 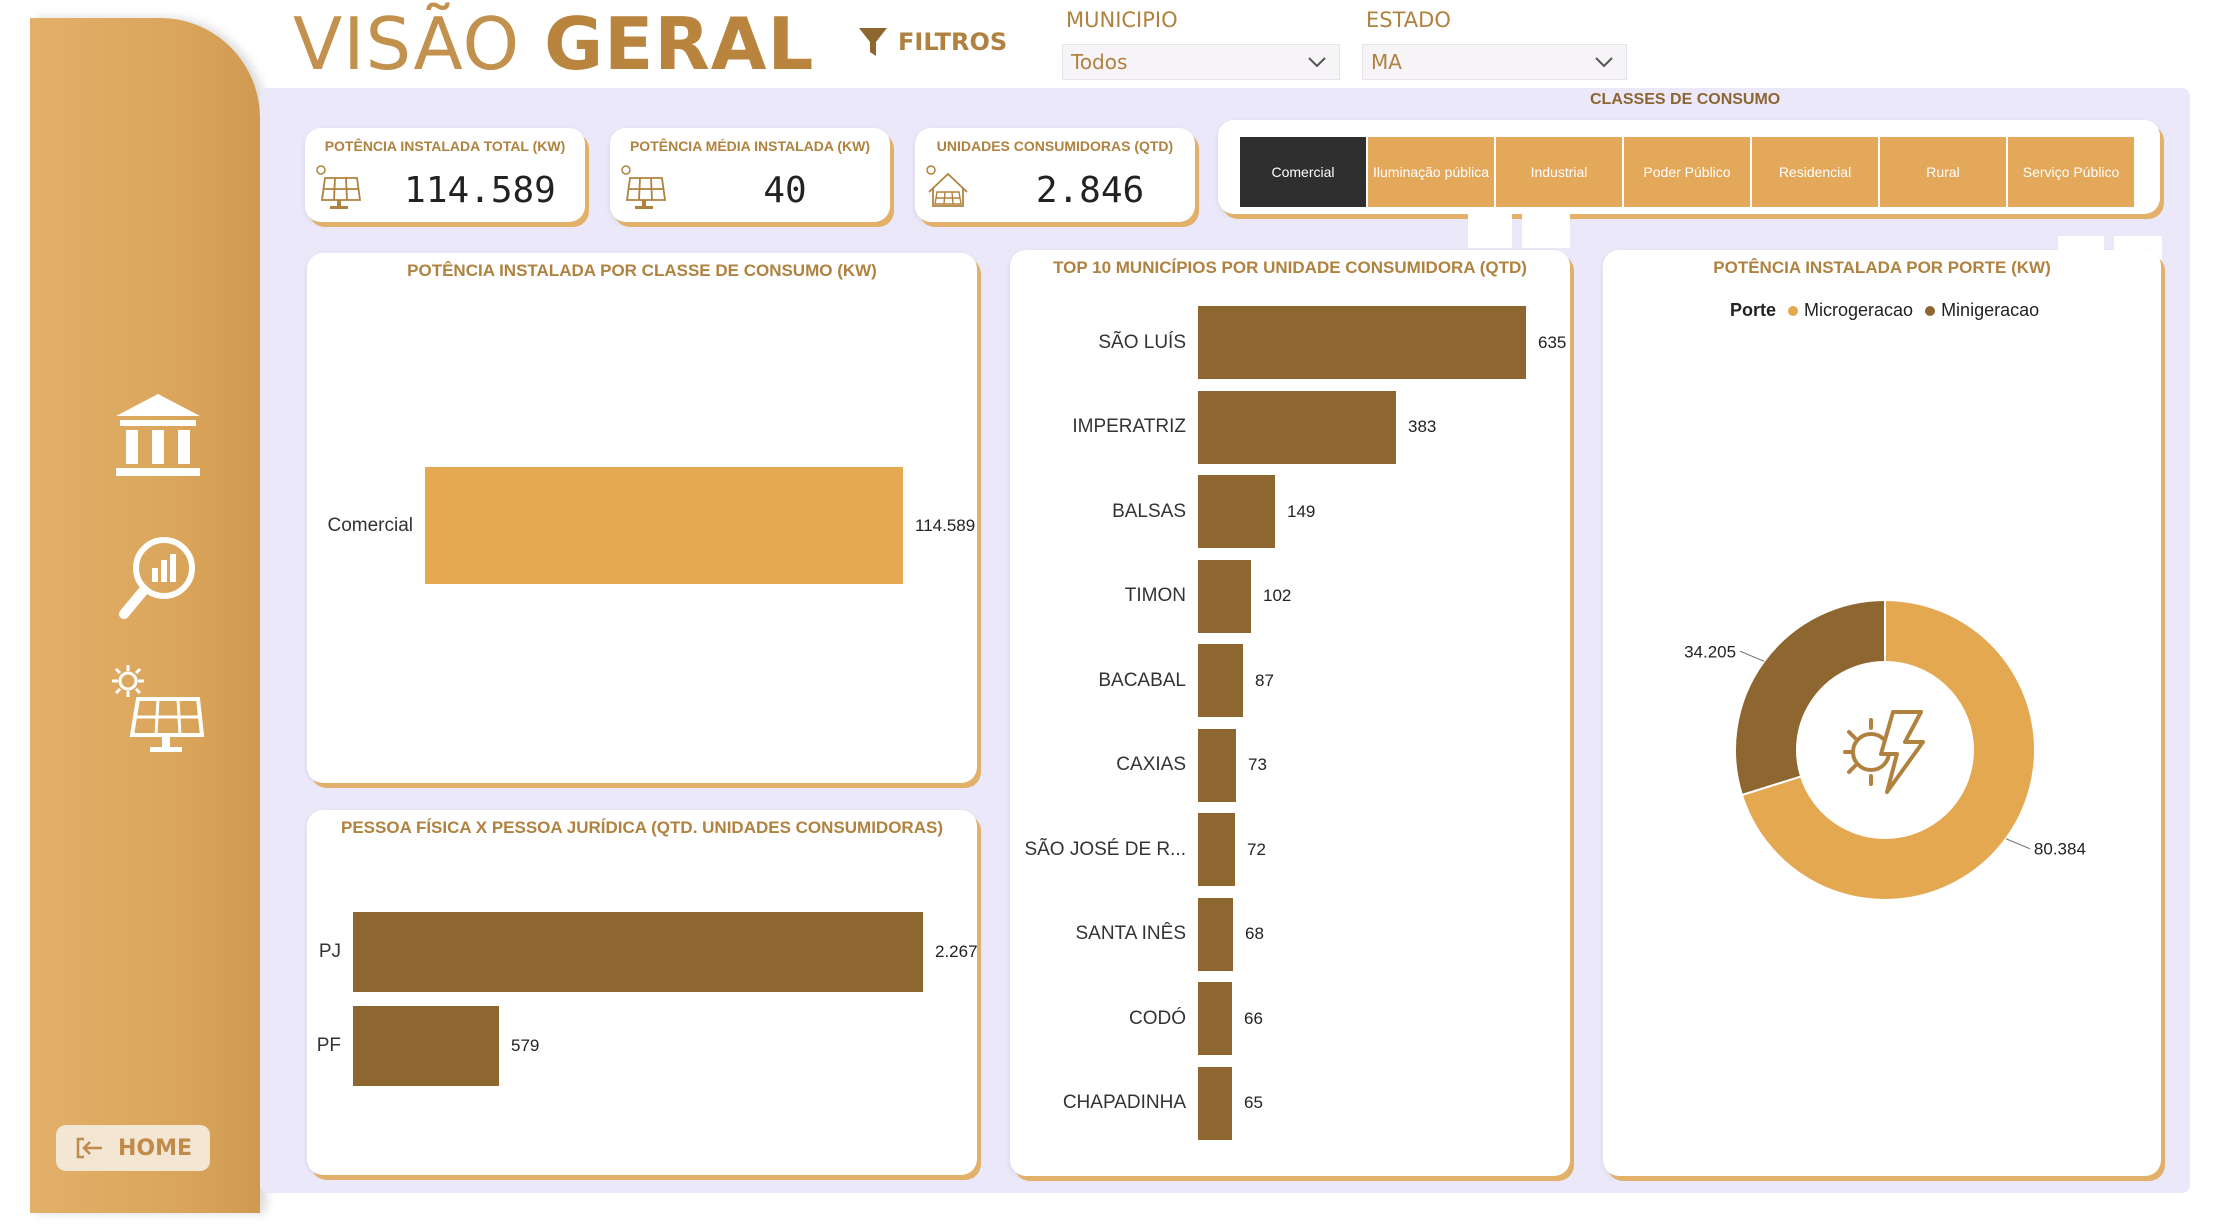 What do you see at coordinates (1142, 680) in the screenshot?
I see `bar-category-label: BACABAL` at bounding box center [1142, 680].